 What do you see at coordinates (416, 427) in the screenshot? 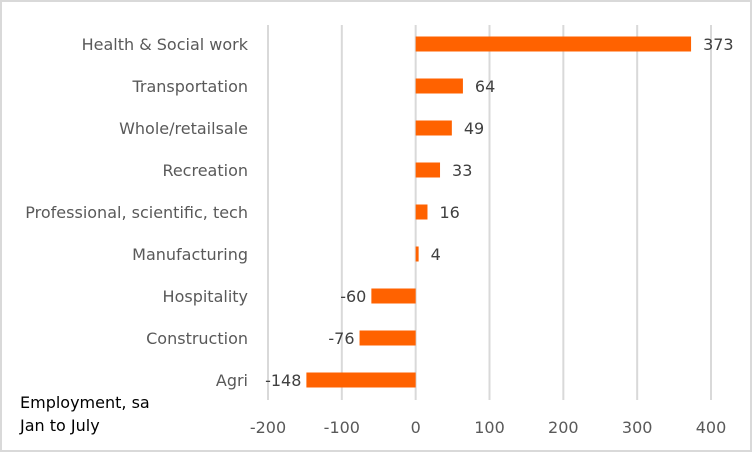
I see `x-tick-label: 0` at bounding box center [416, 427].